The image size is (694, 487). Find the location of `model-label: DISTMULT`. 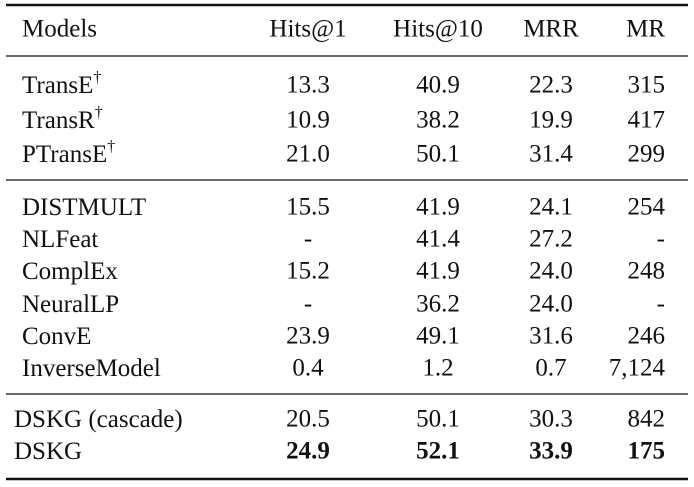

model-label: DISTMULT is located at coordinates (84, 207).